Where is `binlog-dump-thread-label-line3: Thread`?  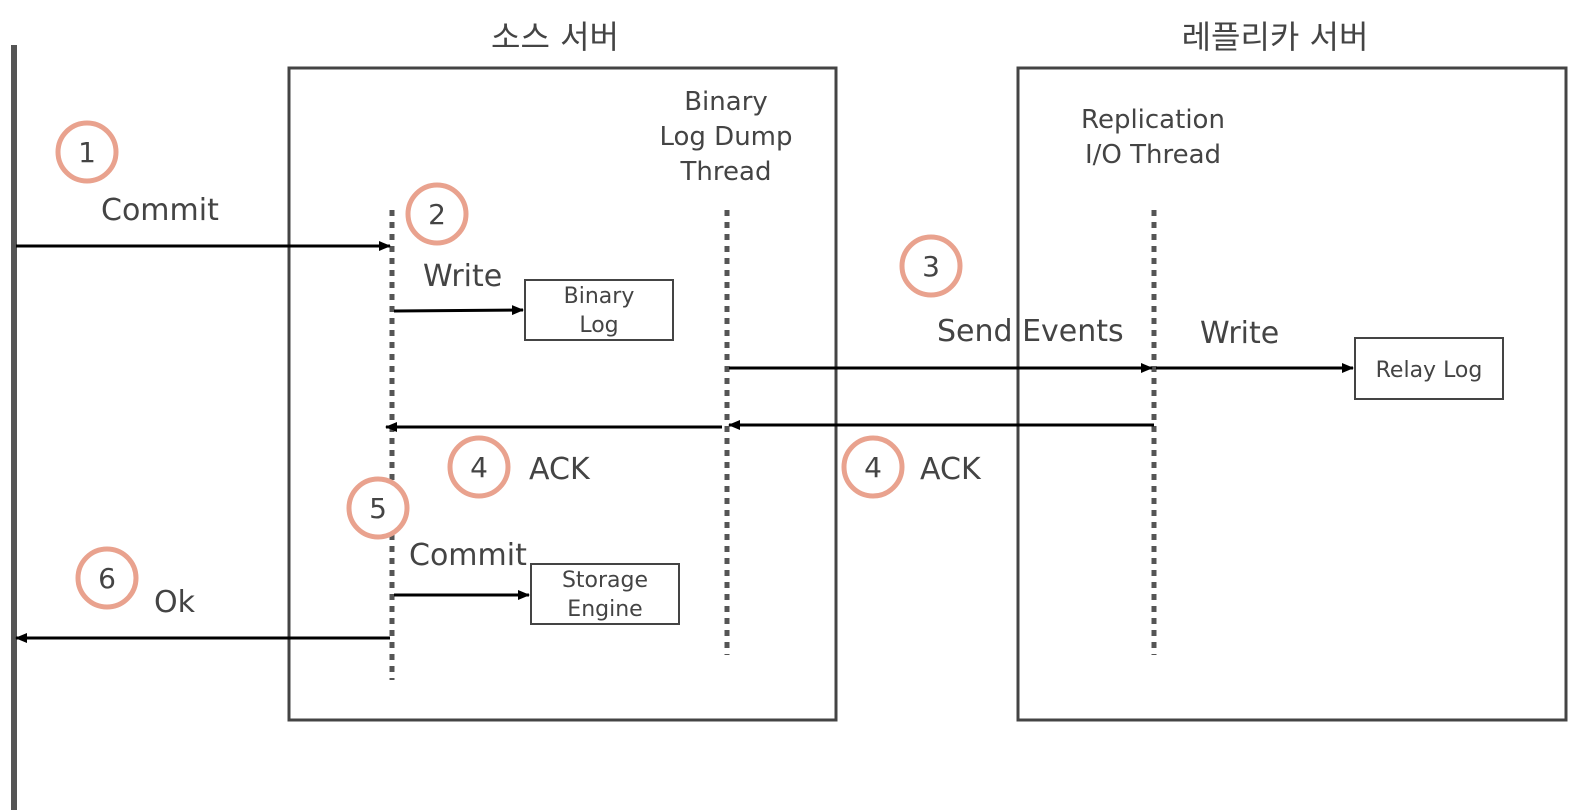 binlog-dump-thread-label-line3: Thread is located at coordinates (726, 172).